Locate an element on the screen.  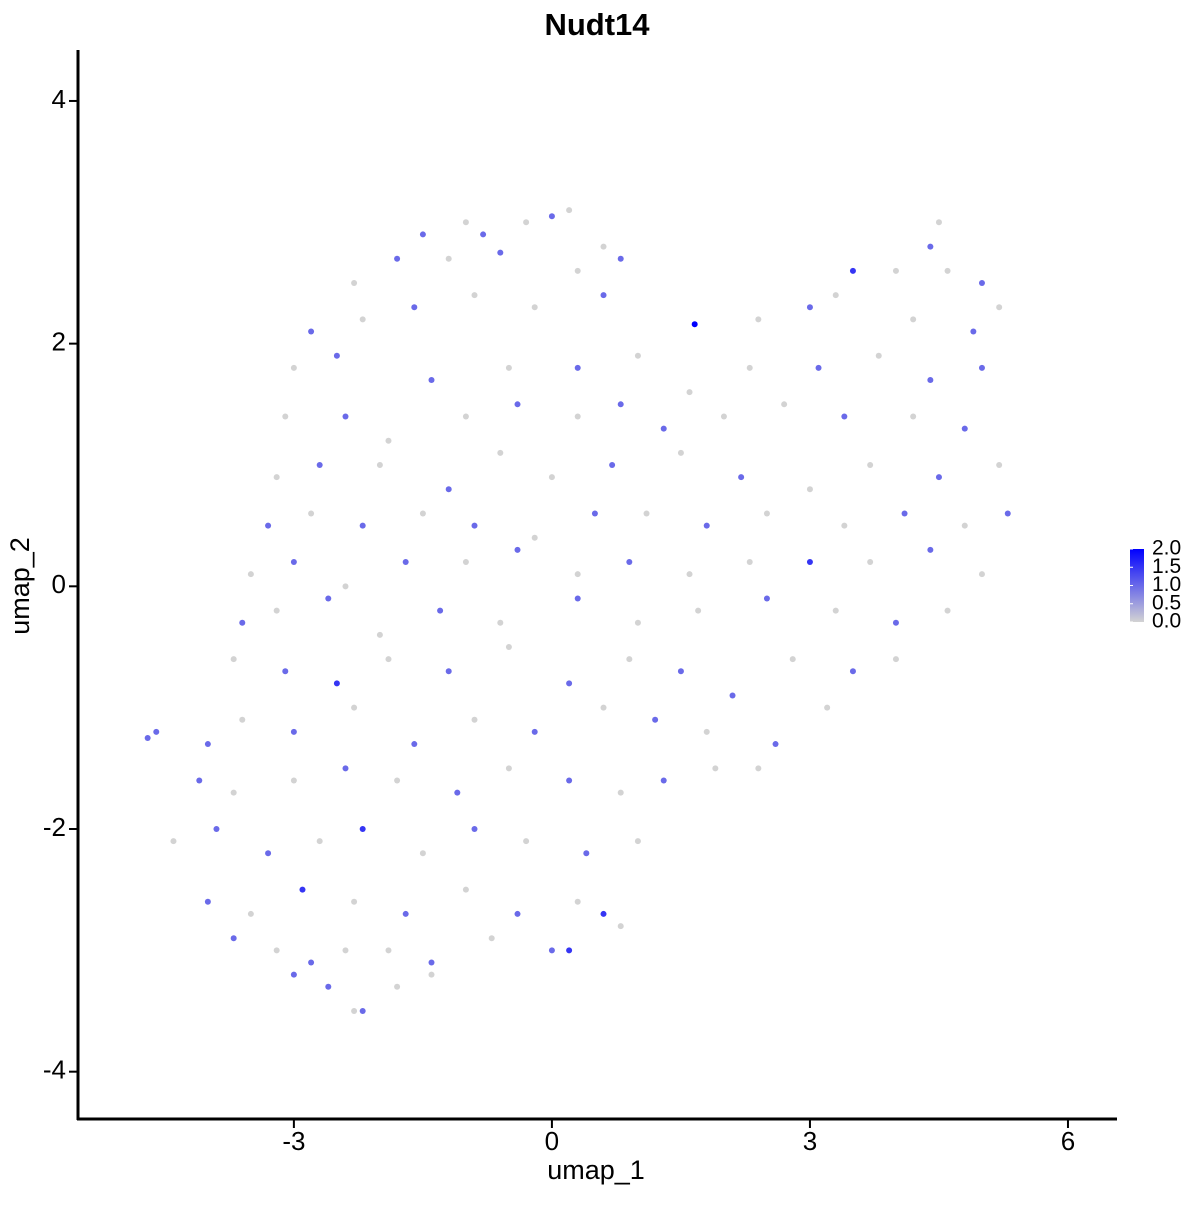
x-axis-label: umap_1 is located at coordinates (596, 1170).